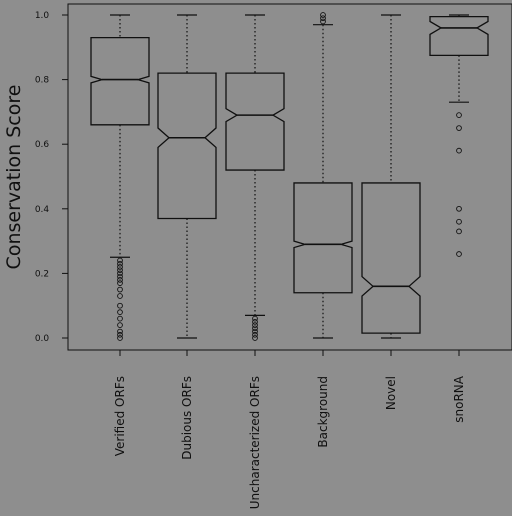  What do you see at coordinates (14, 177) in the screenshot?
I see `y-axis-label: Conservation Score` at bounding box center [14, 177].